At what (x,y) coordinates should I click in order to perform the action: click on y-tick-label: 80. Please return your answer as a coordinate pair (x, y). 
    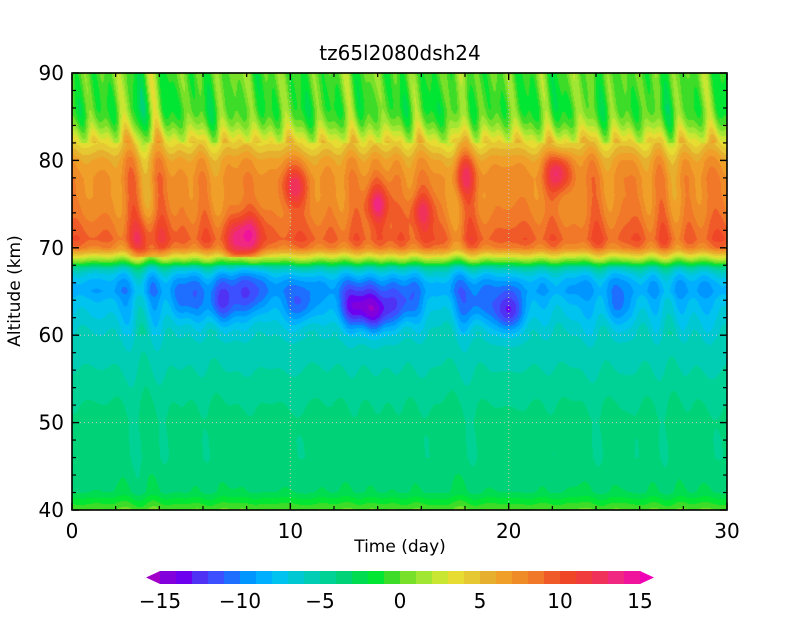
    Looking at the image, I should click on (51, 160).